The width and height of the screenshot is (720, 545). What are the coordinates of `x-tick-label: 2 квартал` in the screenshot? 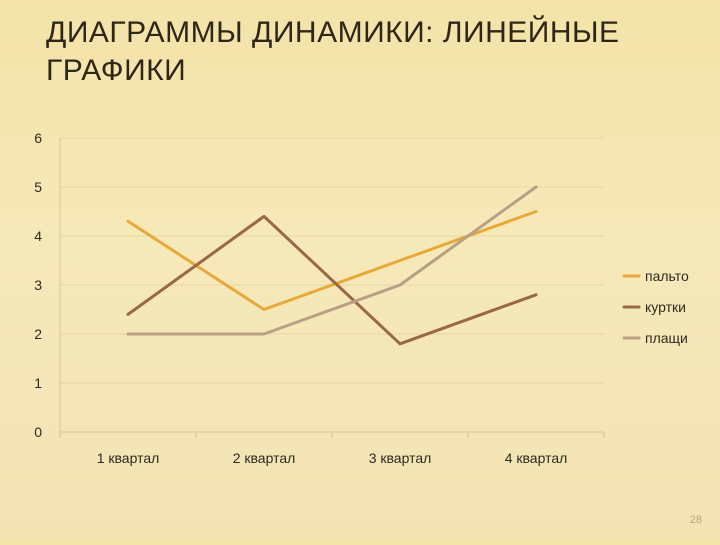 It's located at (264, 458).